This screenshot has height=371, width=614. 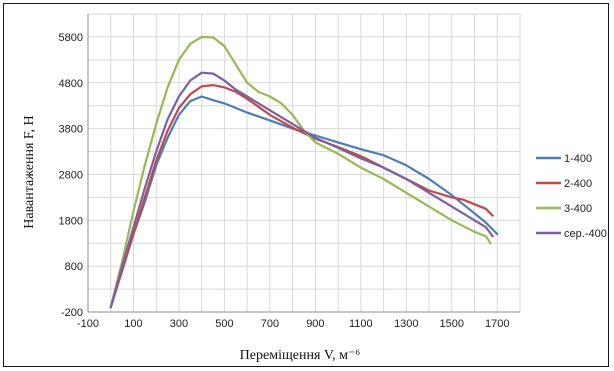 What do you see at coordinates (71, 221) in the screenshot?
I see `y-tick-label: 1800` at bounding box center [71, 221].